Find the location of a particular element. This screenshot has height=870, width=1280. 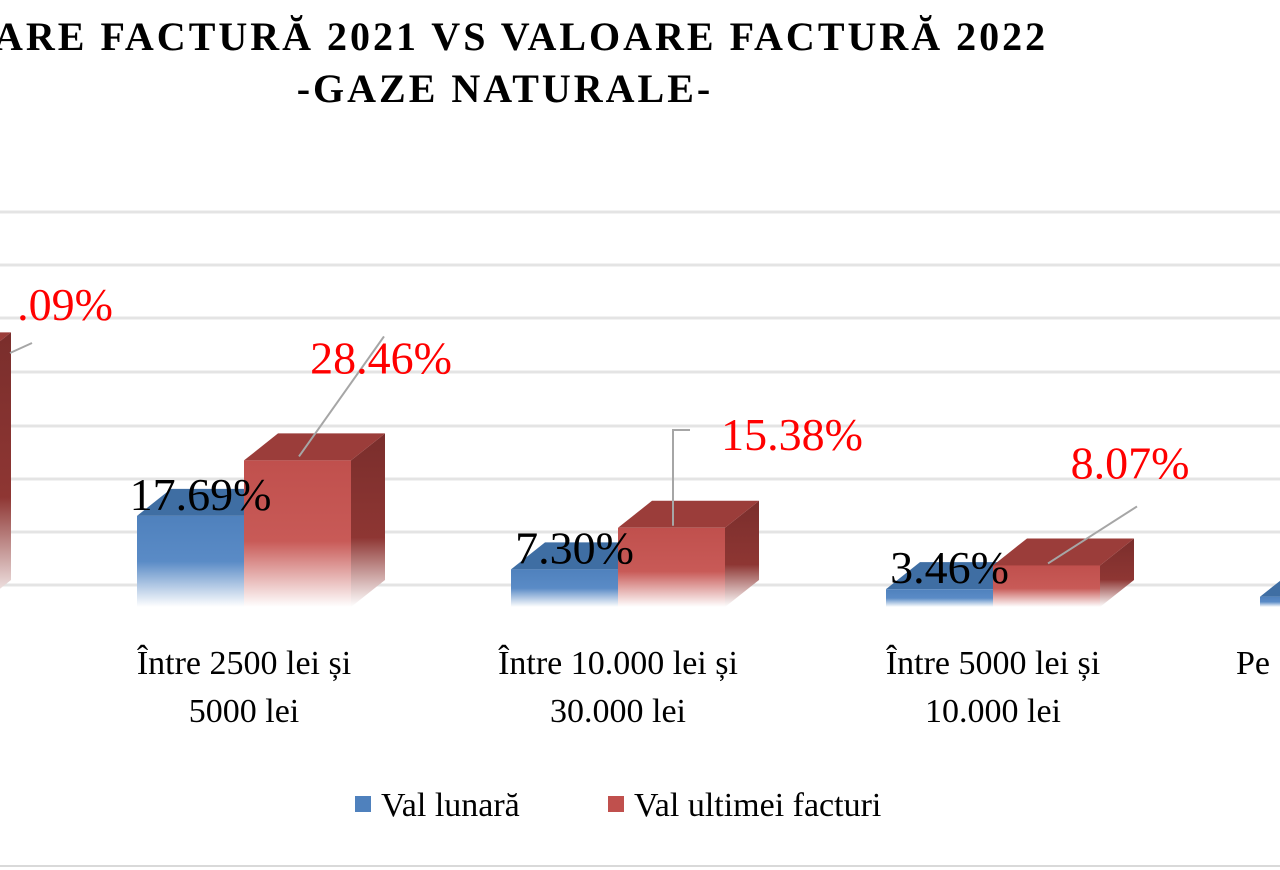

value-label-series1-1: 17.69% is located at coordinates (201, 494).